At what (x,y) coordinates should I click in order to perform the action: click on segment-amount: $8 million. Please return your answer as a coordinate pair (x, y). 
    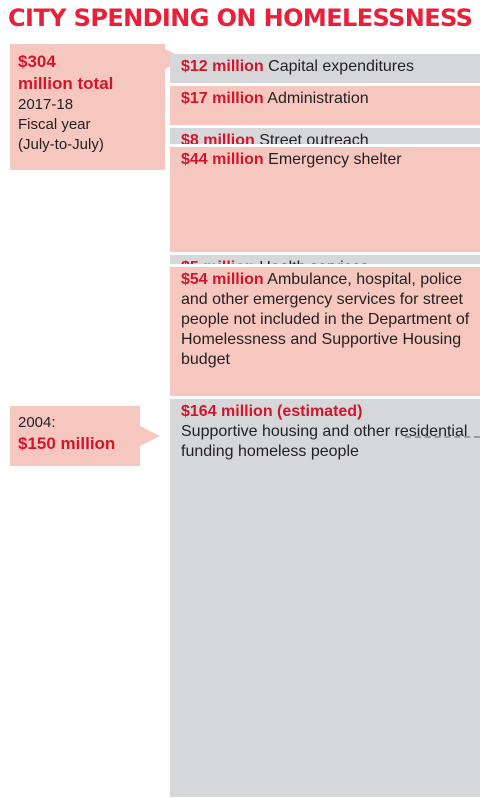
    Looking at the image, I should click on (218, 138).